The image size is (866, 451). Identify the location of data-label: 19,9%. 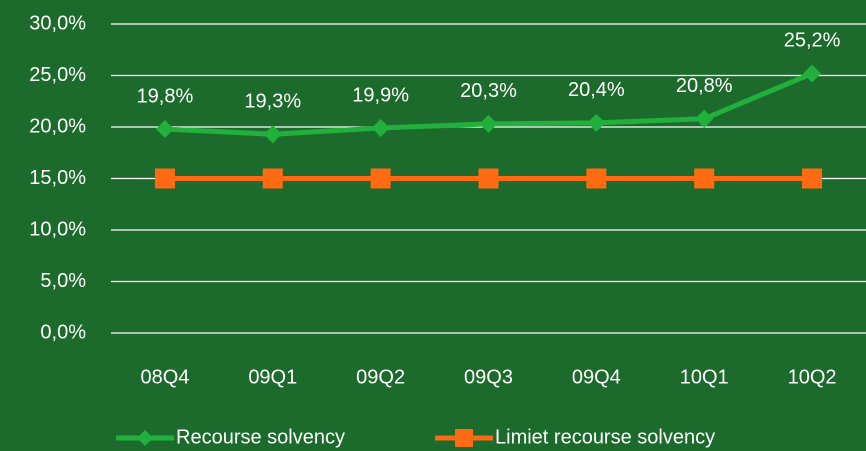
(380, 95).